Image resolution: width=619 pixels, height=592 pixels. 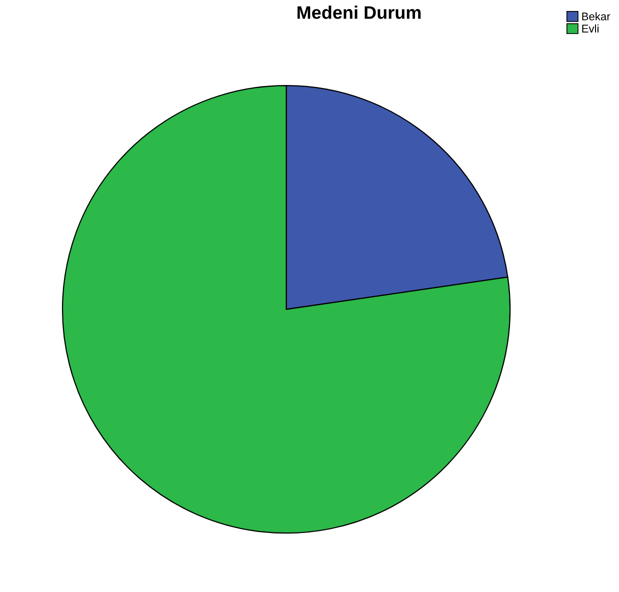 What do you see at coordinates (359, 12) in the screenshot?
I see `chart-title: Medeni Durum` at bounding box center [359, 12].